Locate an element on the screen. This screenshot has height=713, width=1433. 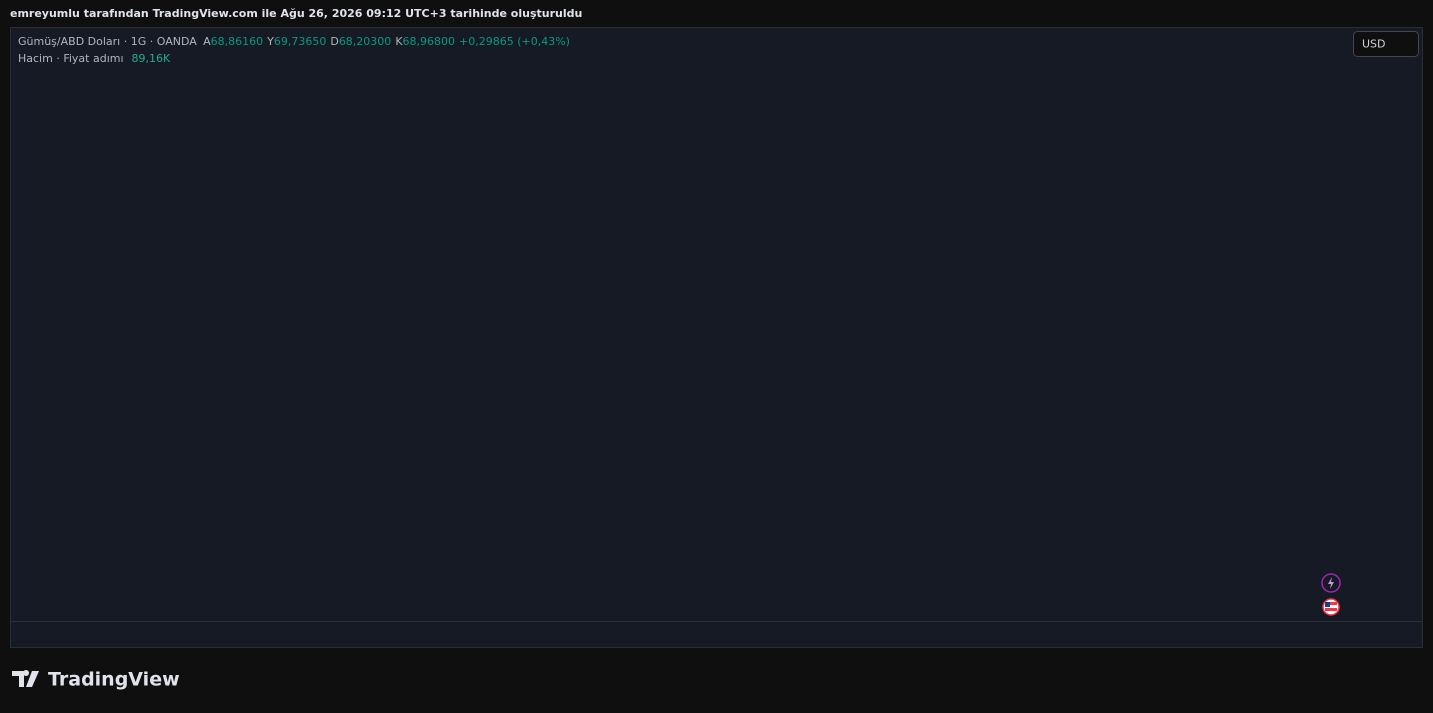
symbol: Gümüş/ABD Doları · 1G · OANDA is located at coordinates (107, 41).